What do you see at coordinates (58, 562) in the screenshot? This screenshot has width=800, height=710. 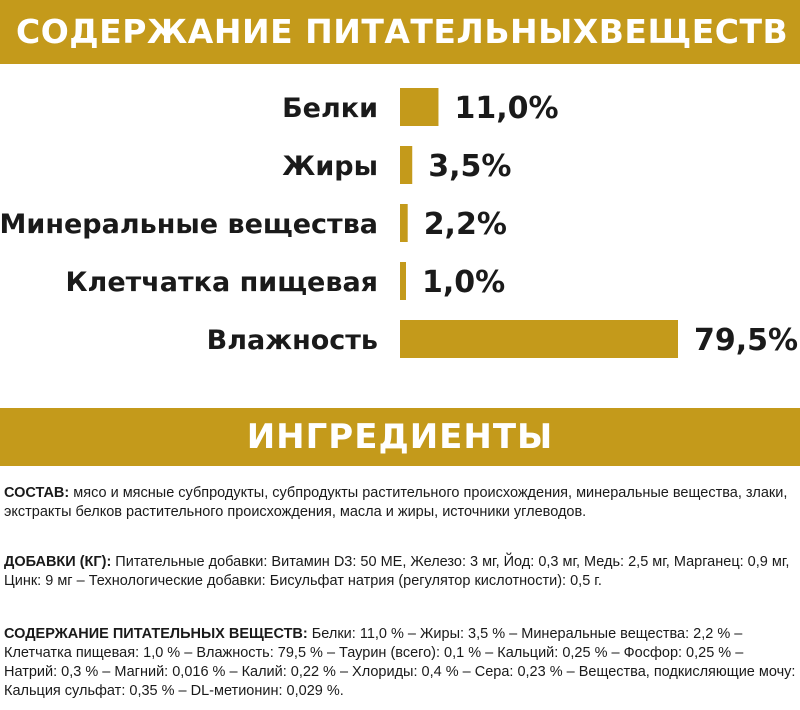 I see `additives-label: ДОБАВКИ (КГ):` at bounding box center [58, 562].